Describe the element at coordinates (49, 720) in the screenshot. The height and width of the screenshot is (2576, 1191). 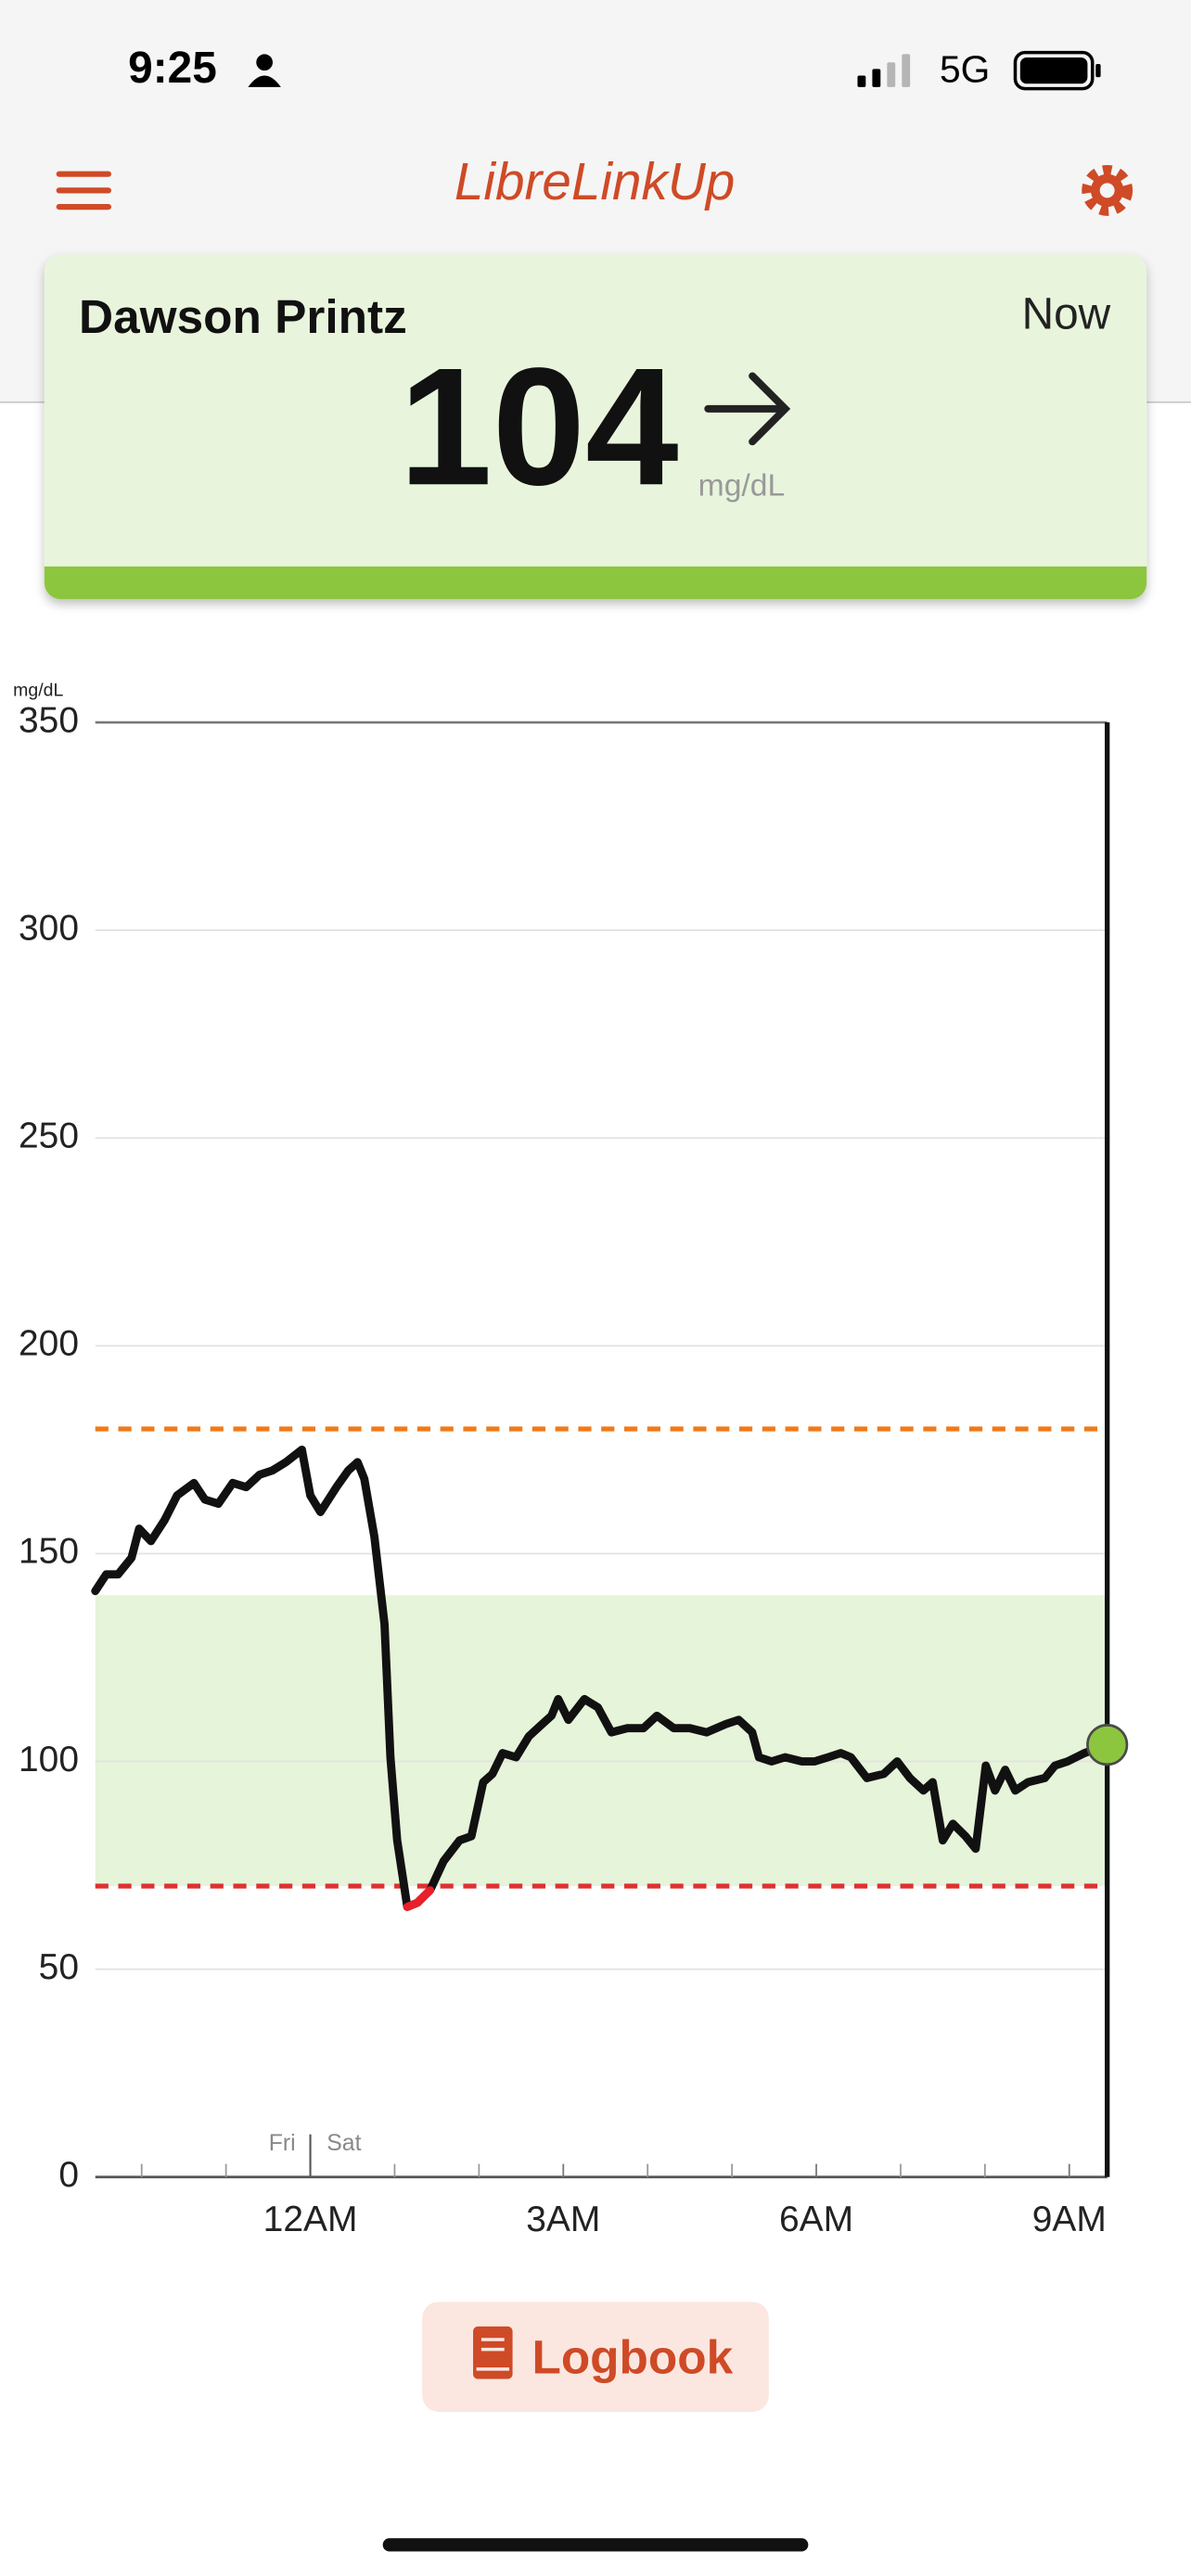
I see `y-tick-label: 350` at that location.